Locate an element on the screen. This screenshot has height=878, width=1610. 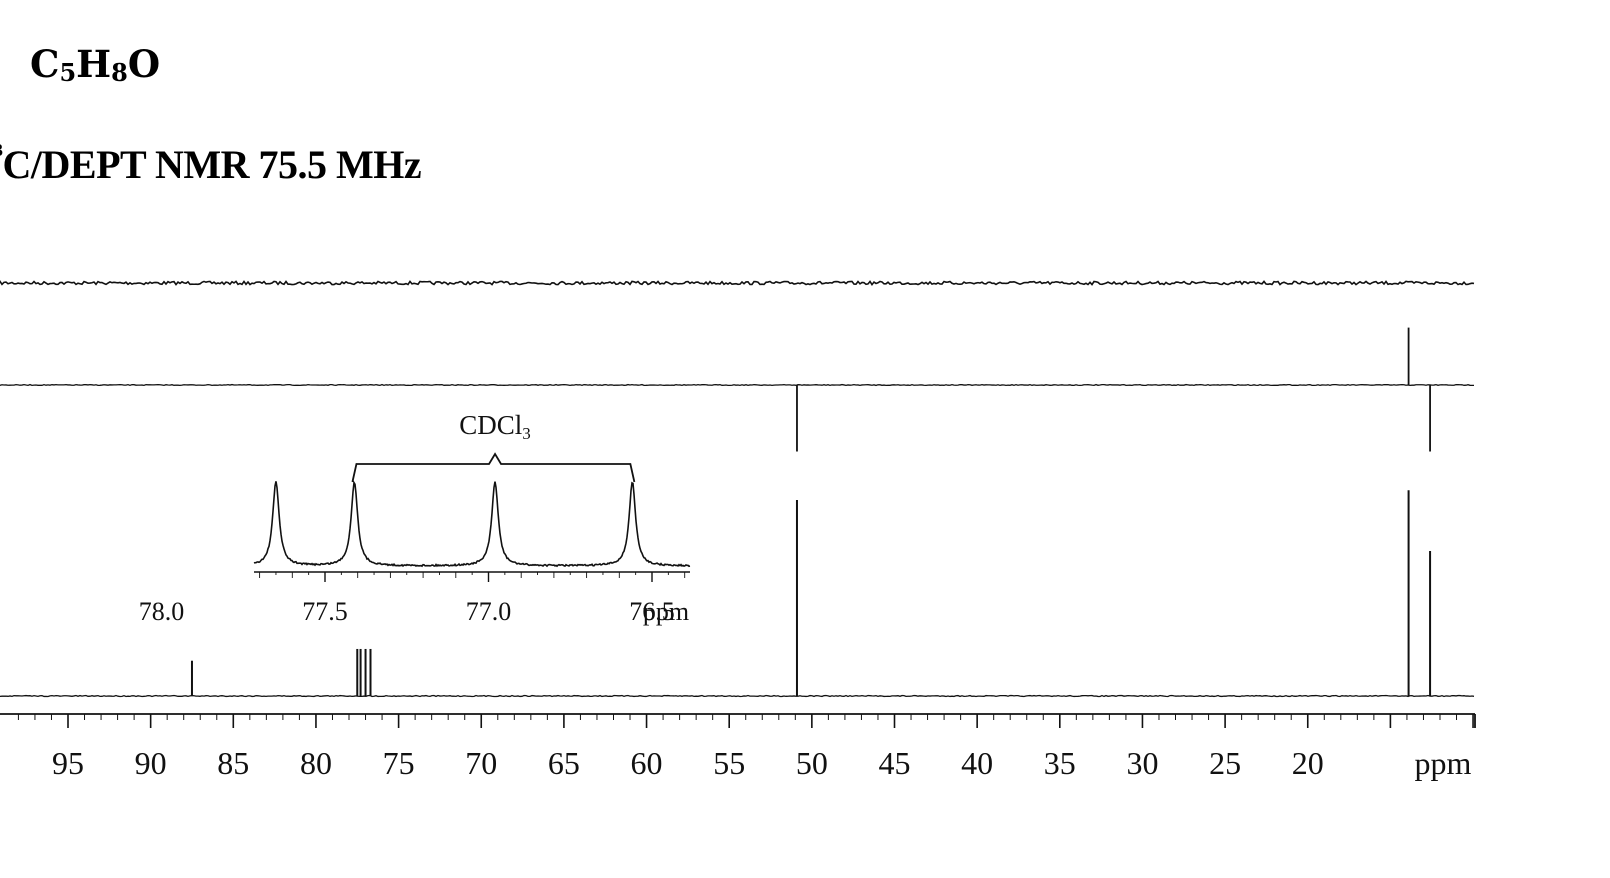
axis-tick-label: 65 is located at coordinates (564, 763).